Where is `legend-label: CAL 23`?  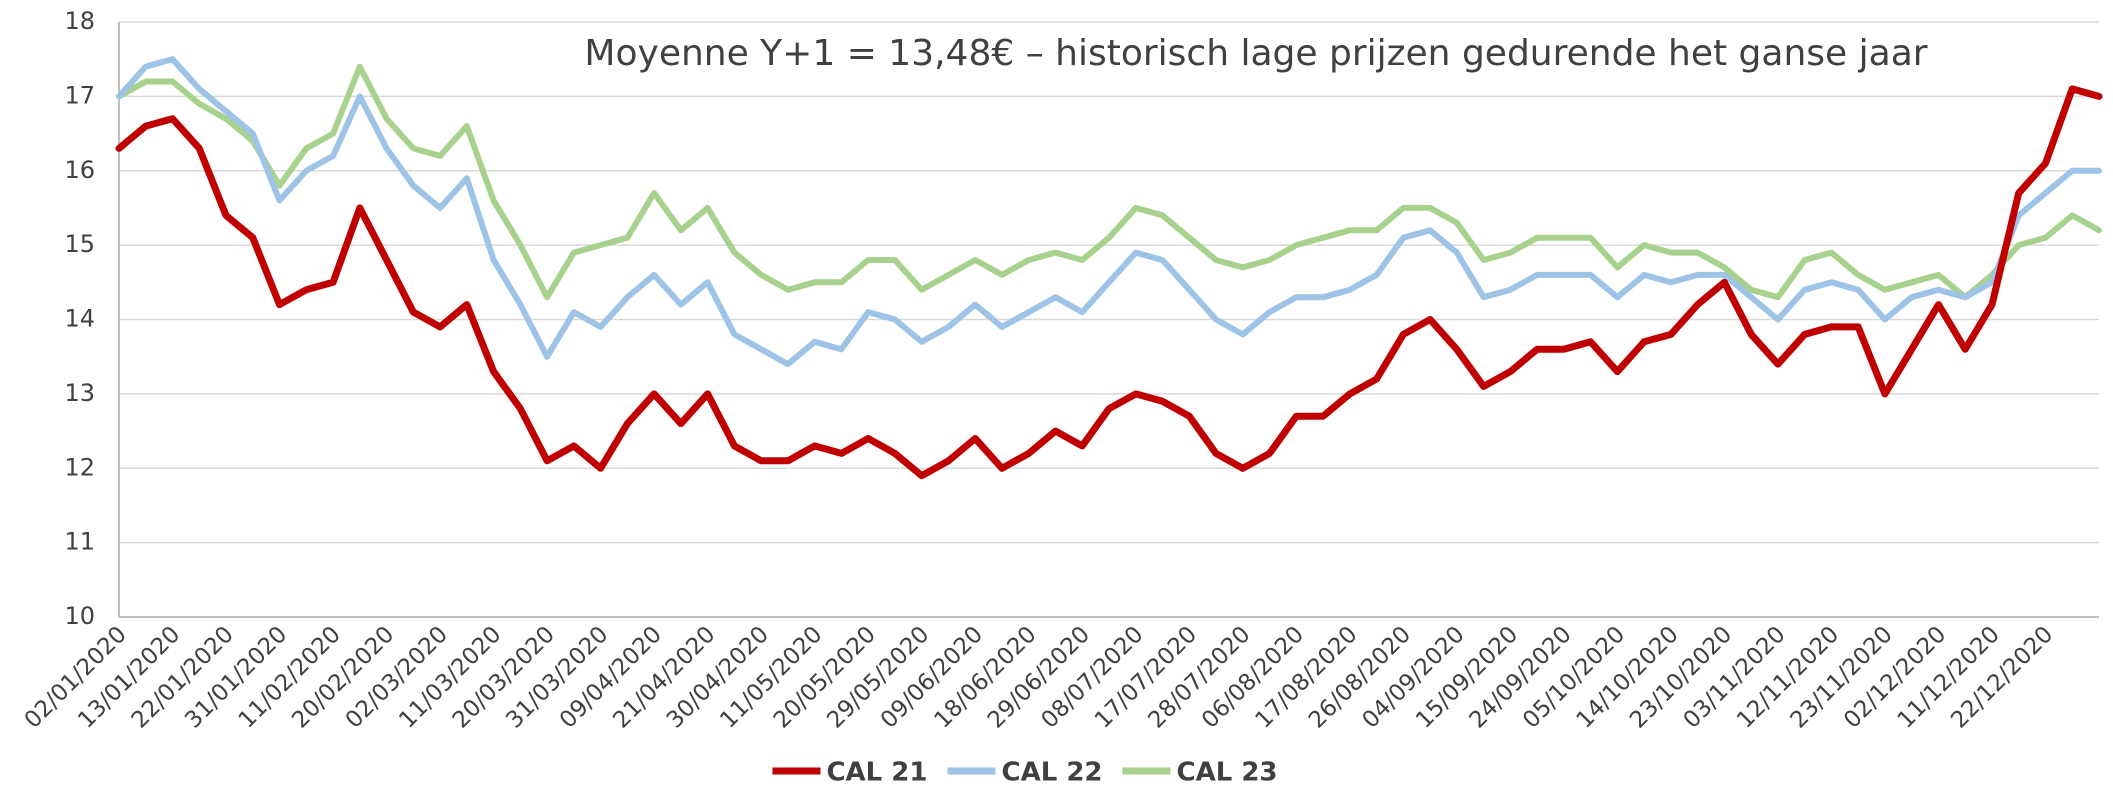 legend-label: CAL 23 is located at coordinates (1227, 772).